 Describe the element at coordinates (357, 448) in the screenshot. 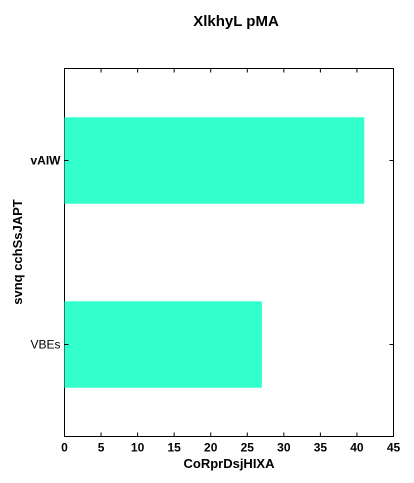

I see `x-tick-label: 40` at that location.